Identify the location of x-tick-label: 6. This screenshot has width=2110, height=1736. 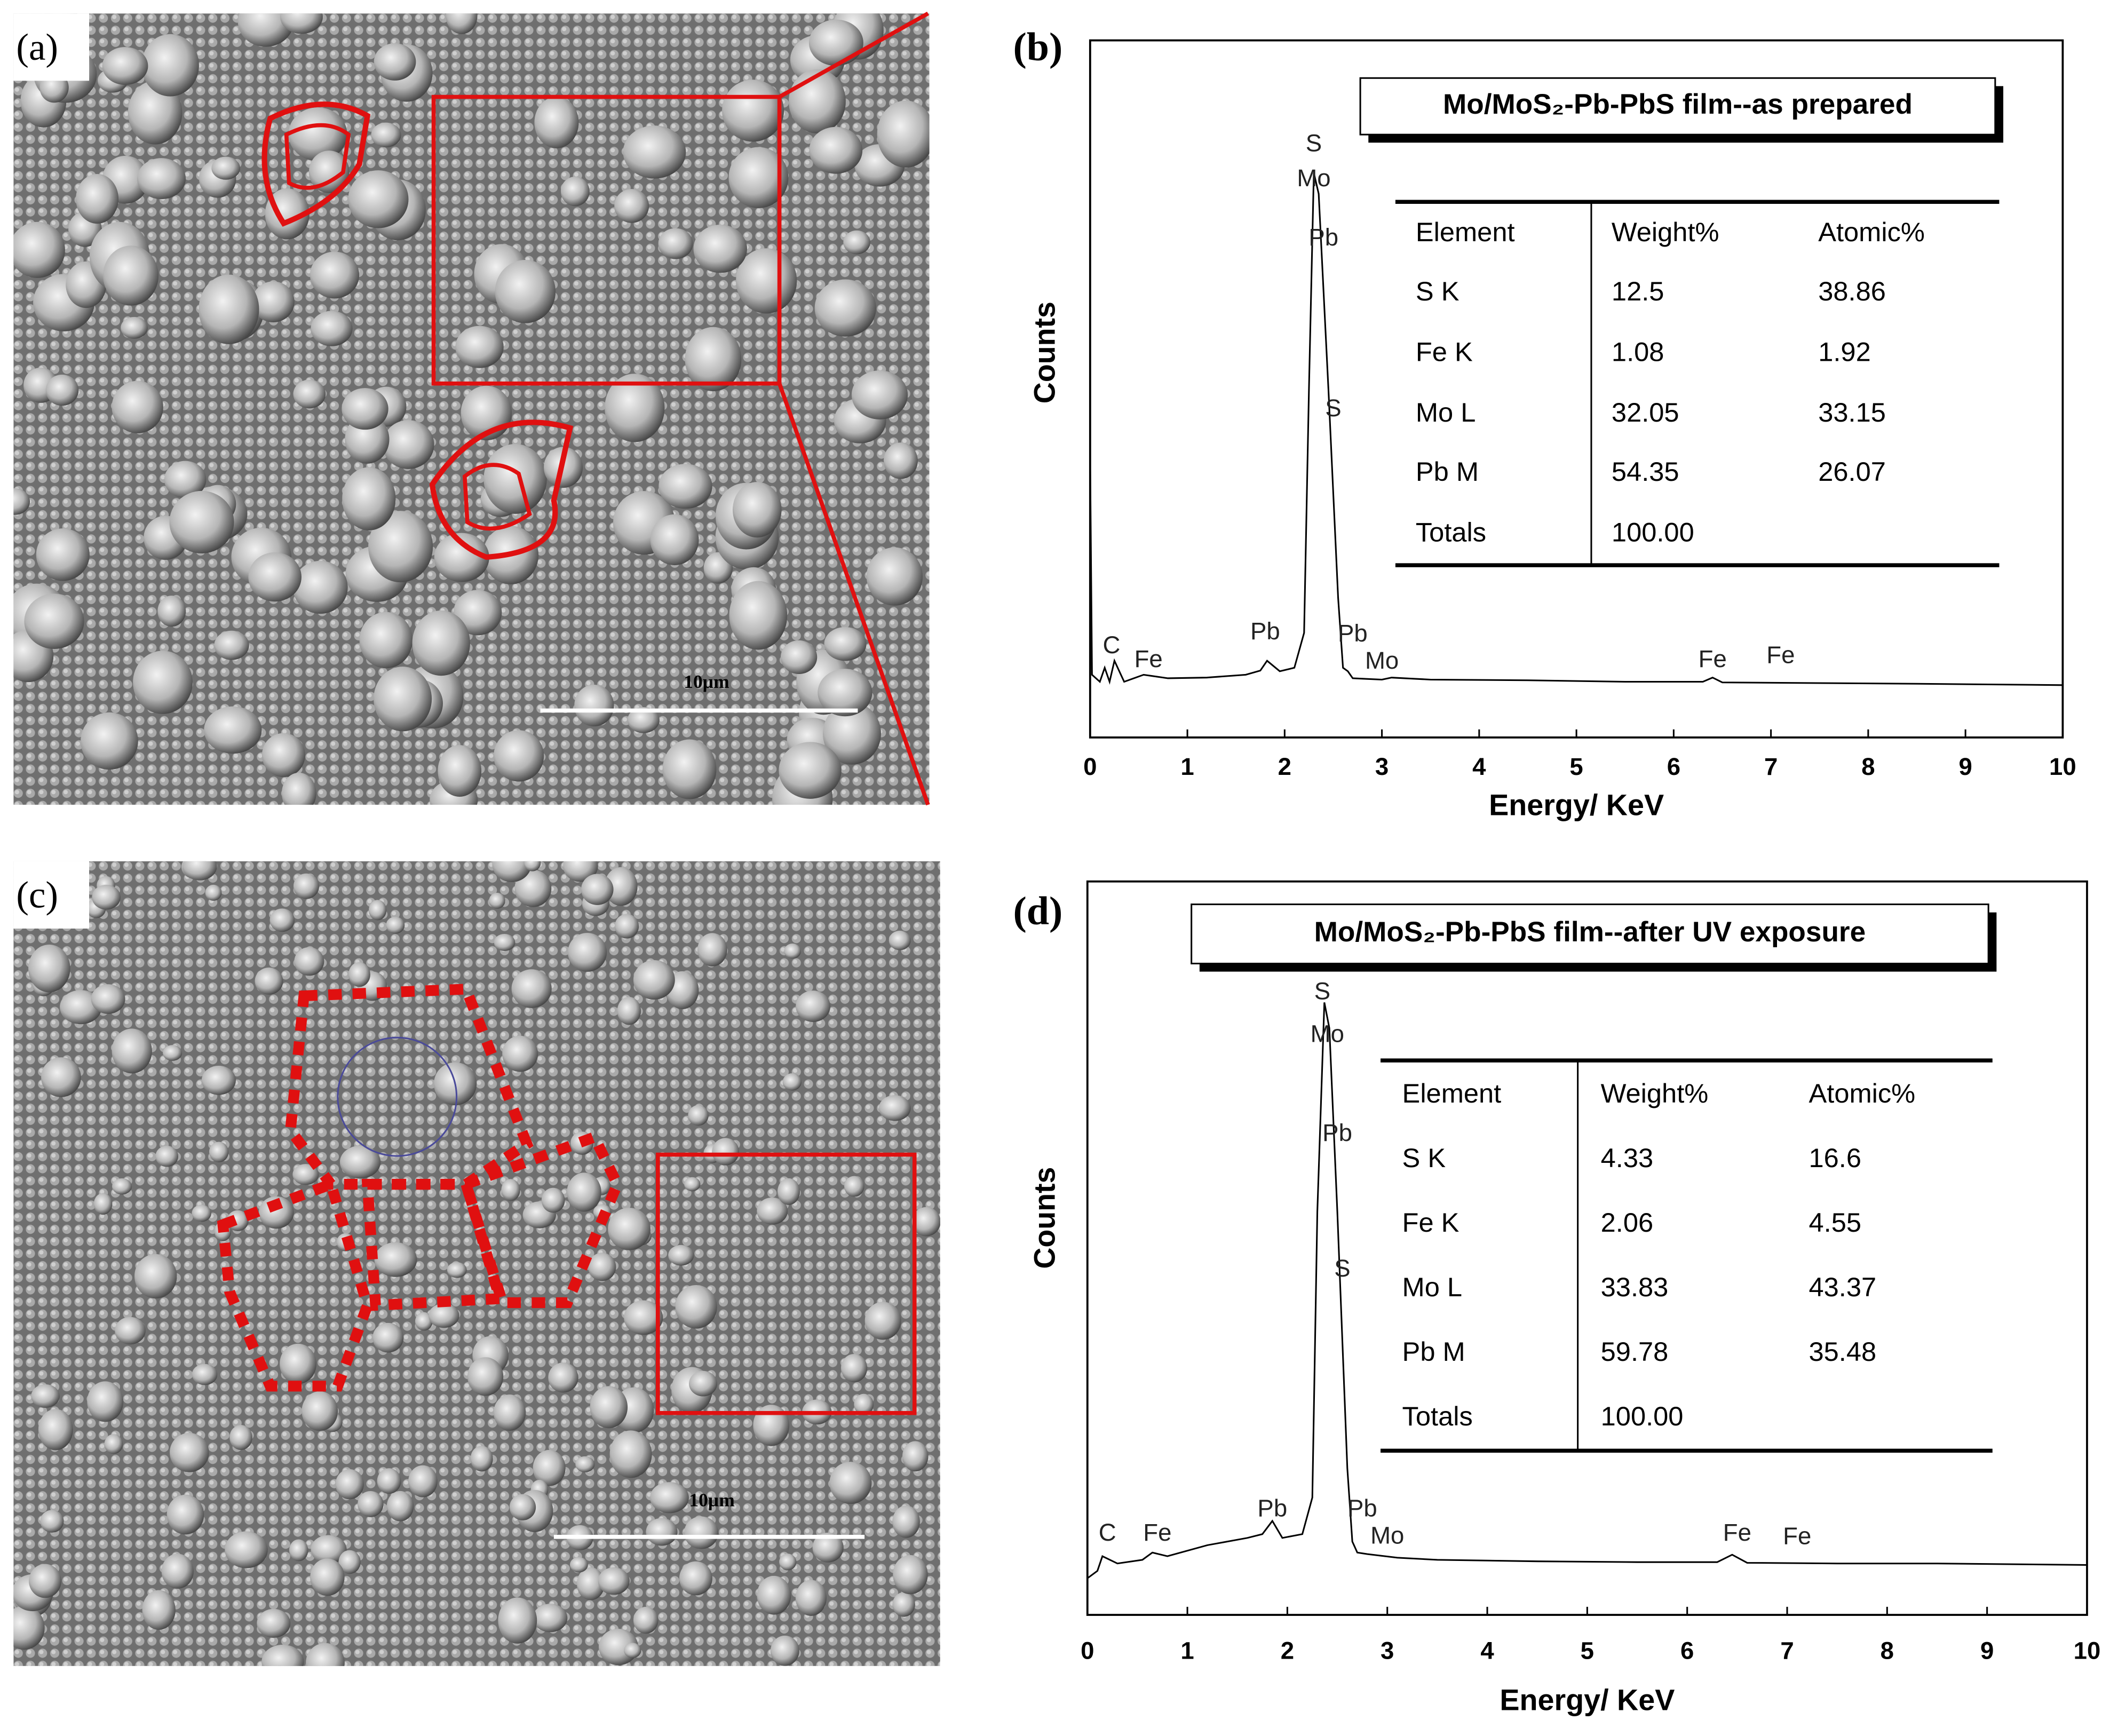
(1687, 1651).